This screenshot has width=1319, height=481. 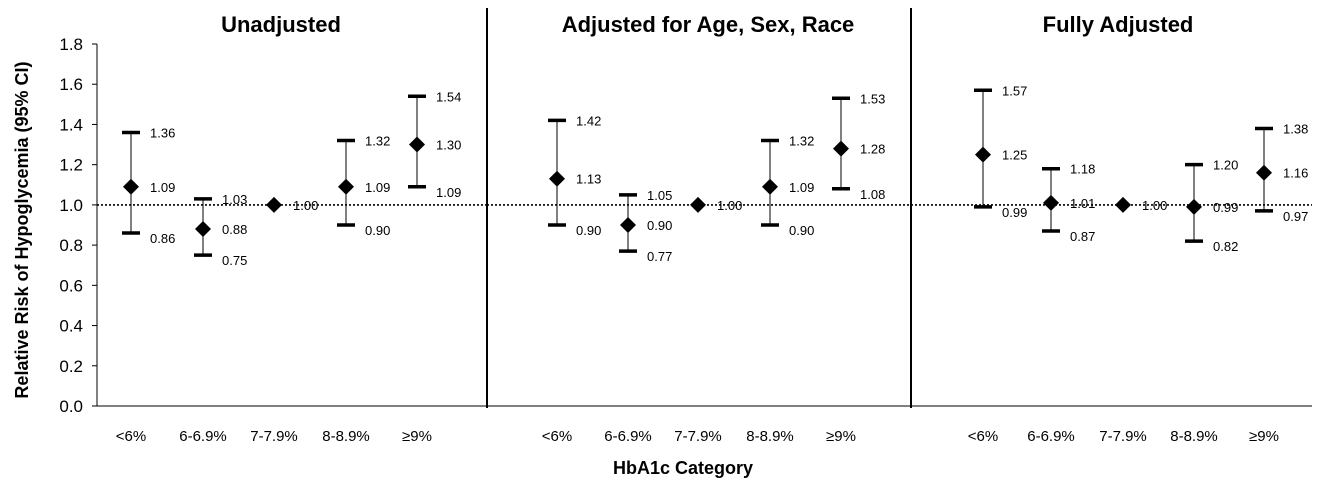 What do you see at coordinates (162, 132) in the screenshot?
I see `ci-upper-label: 1.36` at bounding box center [162, 132].